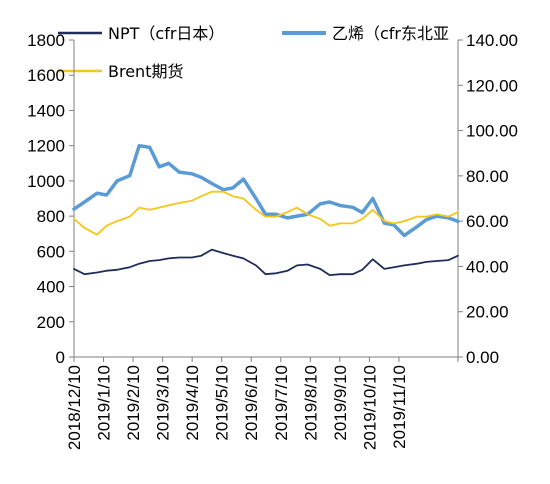 The height and width of the screenshot is (484, 550). I want to click on right-tick-label: 20.00, so click(487, 312).